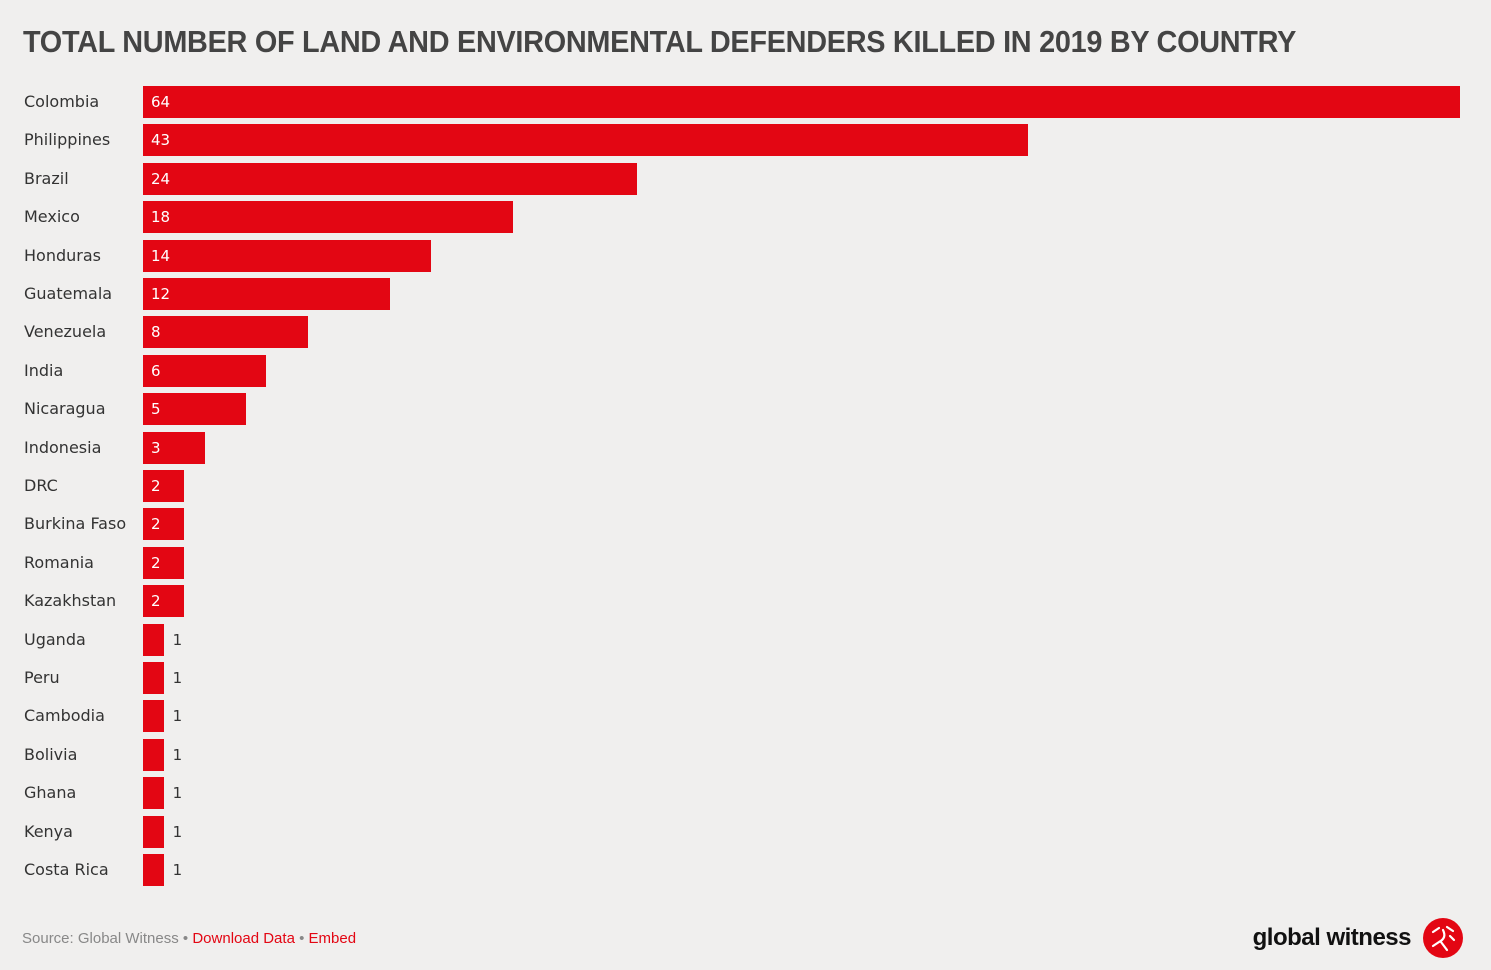 This screenshot has height=970, width=1491. I want to click on category-label: Cambodia, so click(64, 716).